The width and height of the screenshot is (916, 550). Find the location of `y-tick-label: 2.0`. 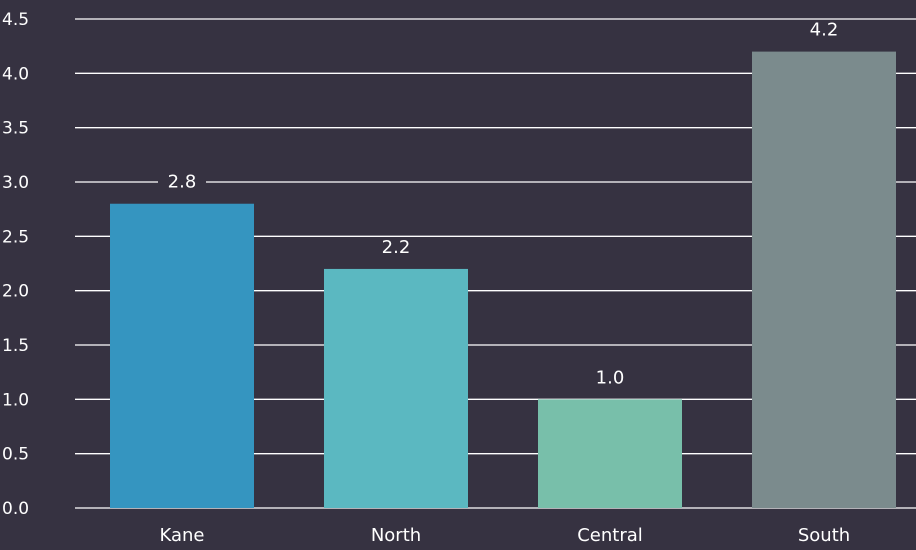

y-tick-label: 2.0 is located at coordinates (15, 292).